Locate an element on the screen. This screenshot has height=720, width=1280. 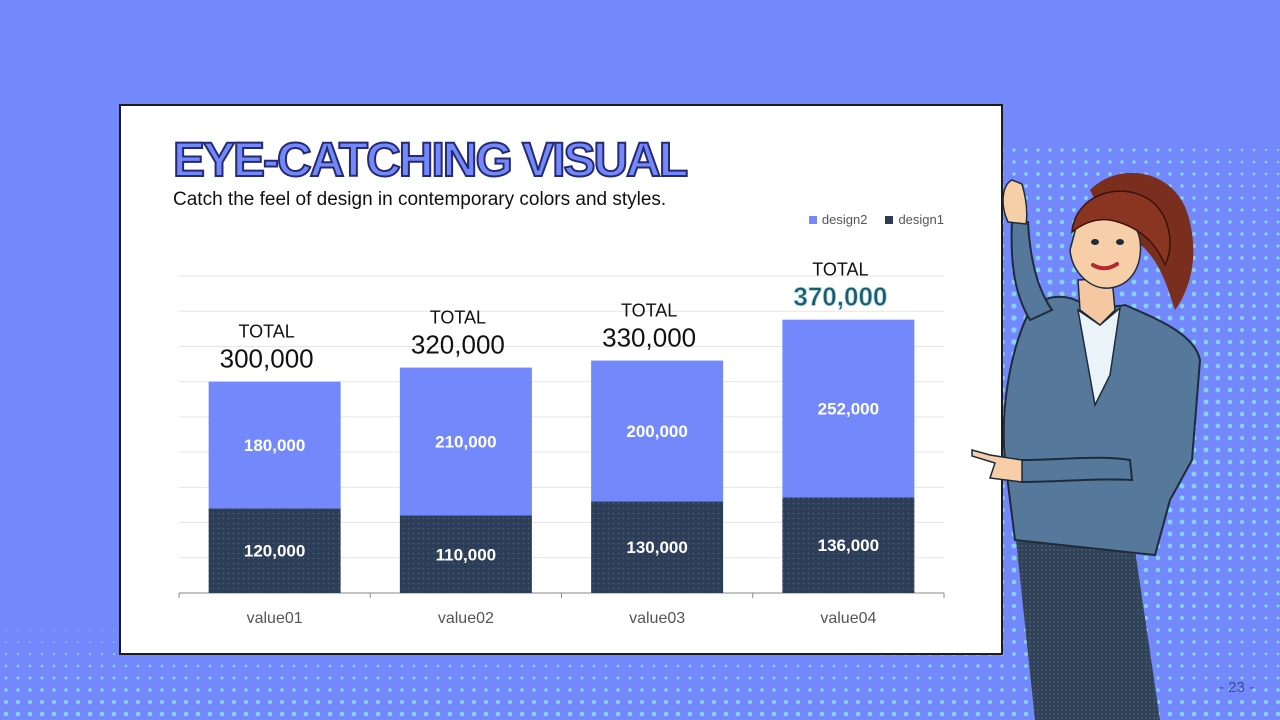
bar-design1-value03 is located at coordinates (657, 547).